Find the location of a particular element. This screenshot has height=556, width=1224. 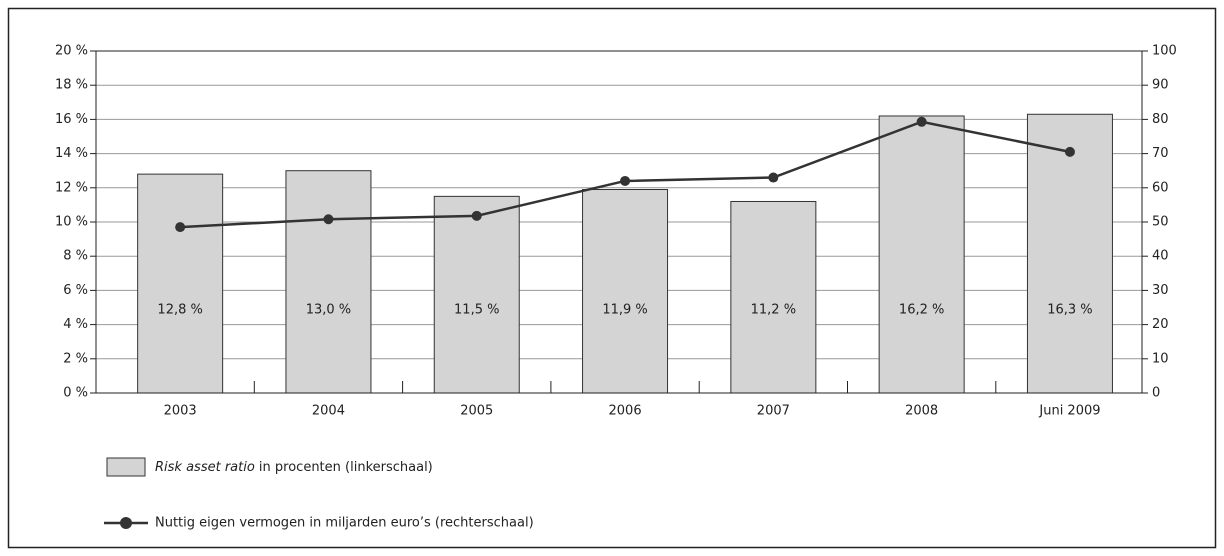

x-tick-label: 2004 is located at coordinates (328, 411).